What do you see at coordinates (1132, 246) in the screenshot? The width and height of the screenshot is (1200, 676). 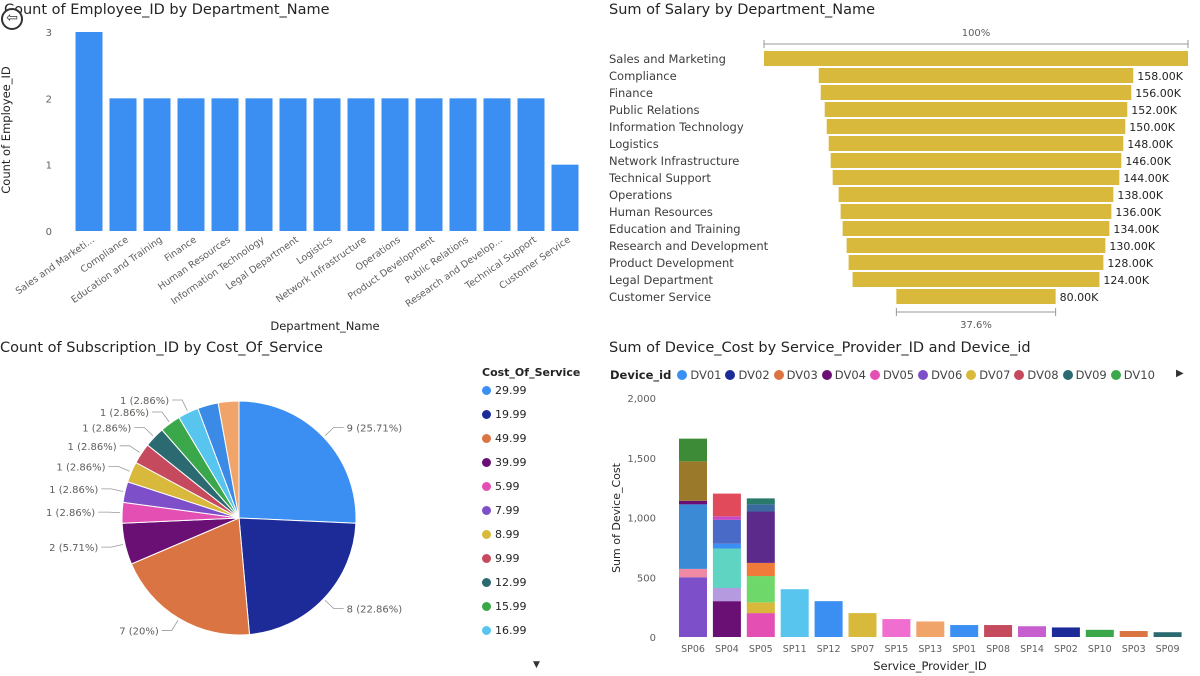 I see `value-label: 130.00K` at bounding box center [1132, 246].